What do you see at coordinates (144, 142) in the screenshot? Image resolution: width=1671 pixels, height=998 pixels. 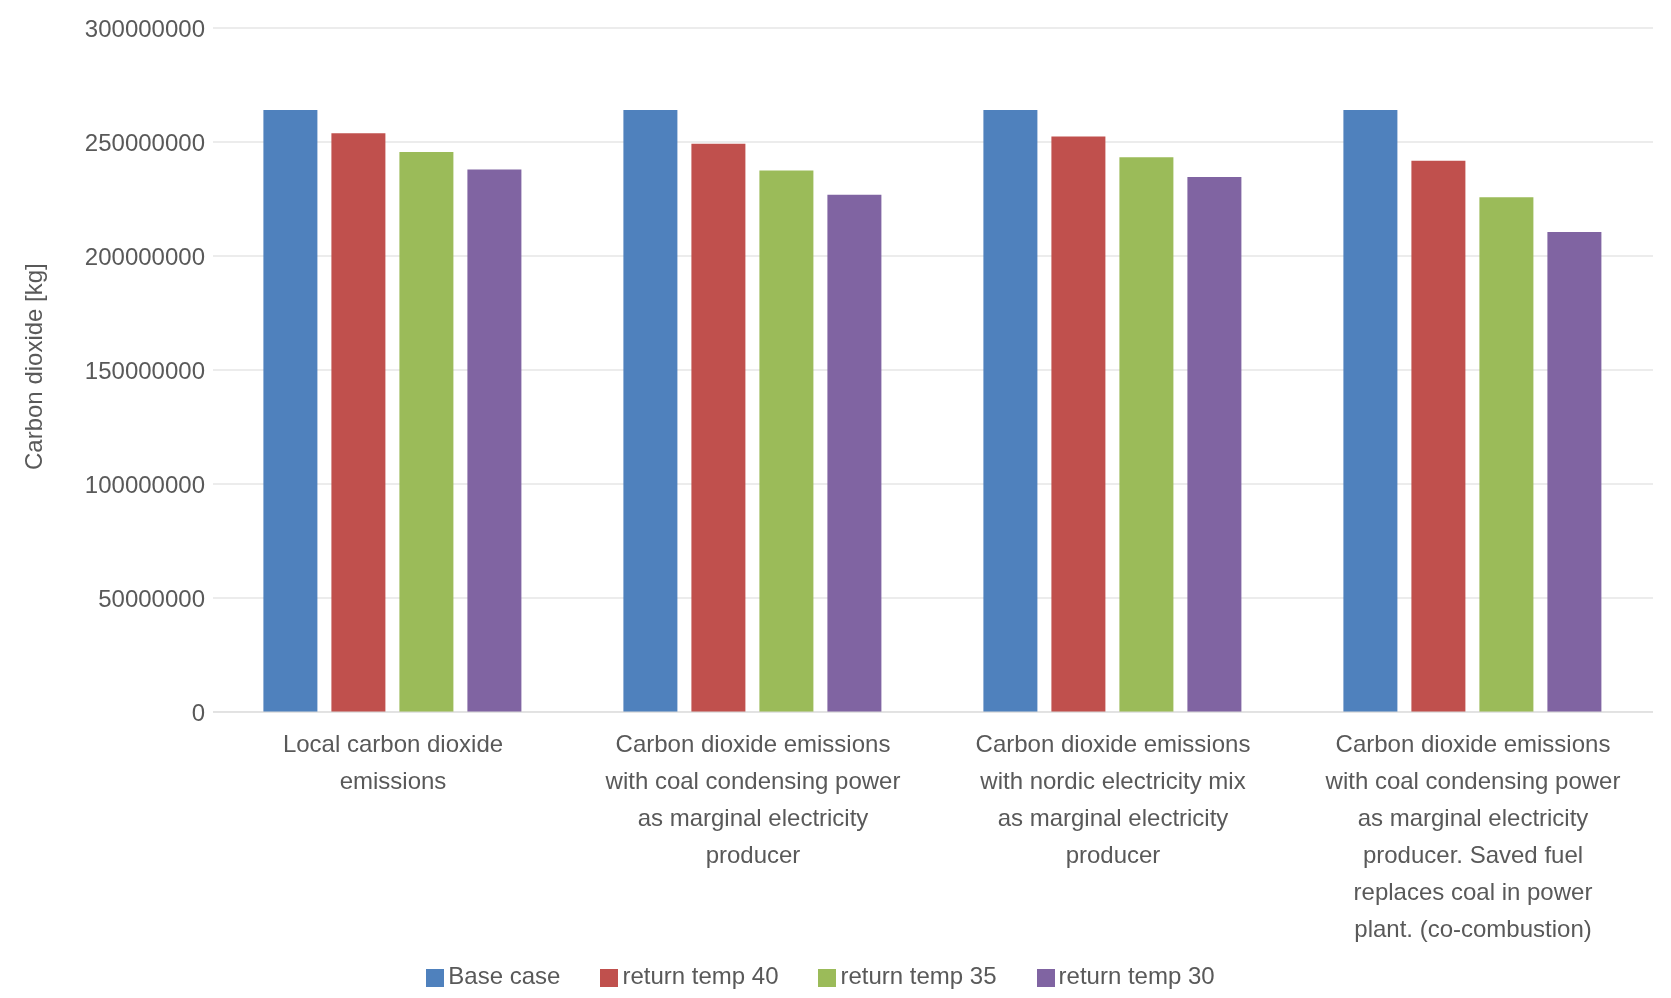 I see `y-tick-label: 250000000` at bounding box center [144, 142].